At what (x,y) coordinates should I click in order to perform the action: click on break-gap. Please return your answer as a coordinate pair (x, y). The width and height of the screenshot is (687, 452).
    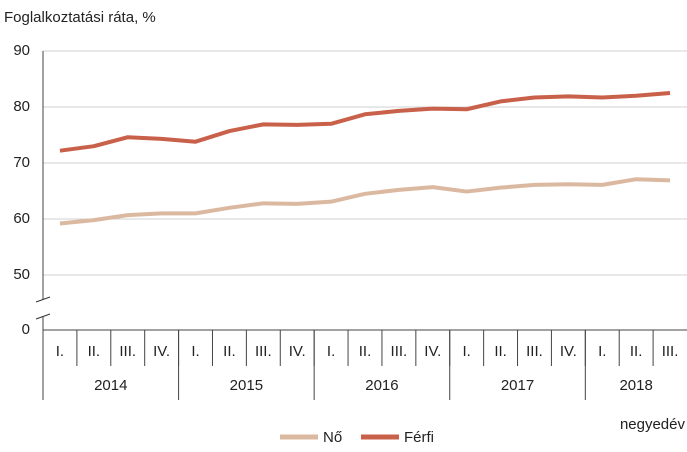
    Looking at the image, I should click on (43, 308).